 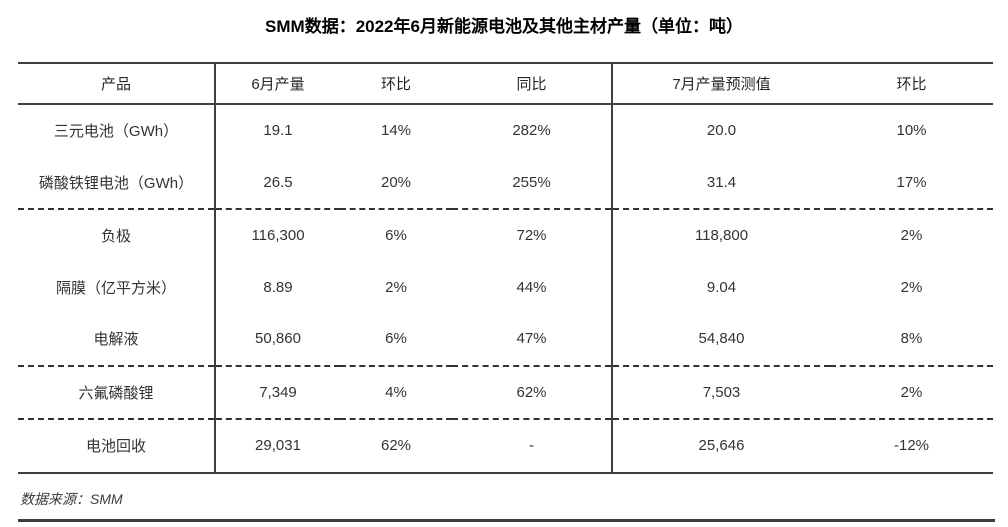 I want to click on cell-mom: 14%, so click(x=396, y=131).